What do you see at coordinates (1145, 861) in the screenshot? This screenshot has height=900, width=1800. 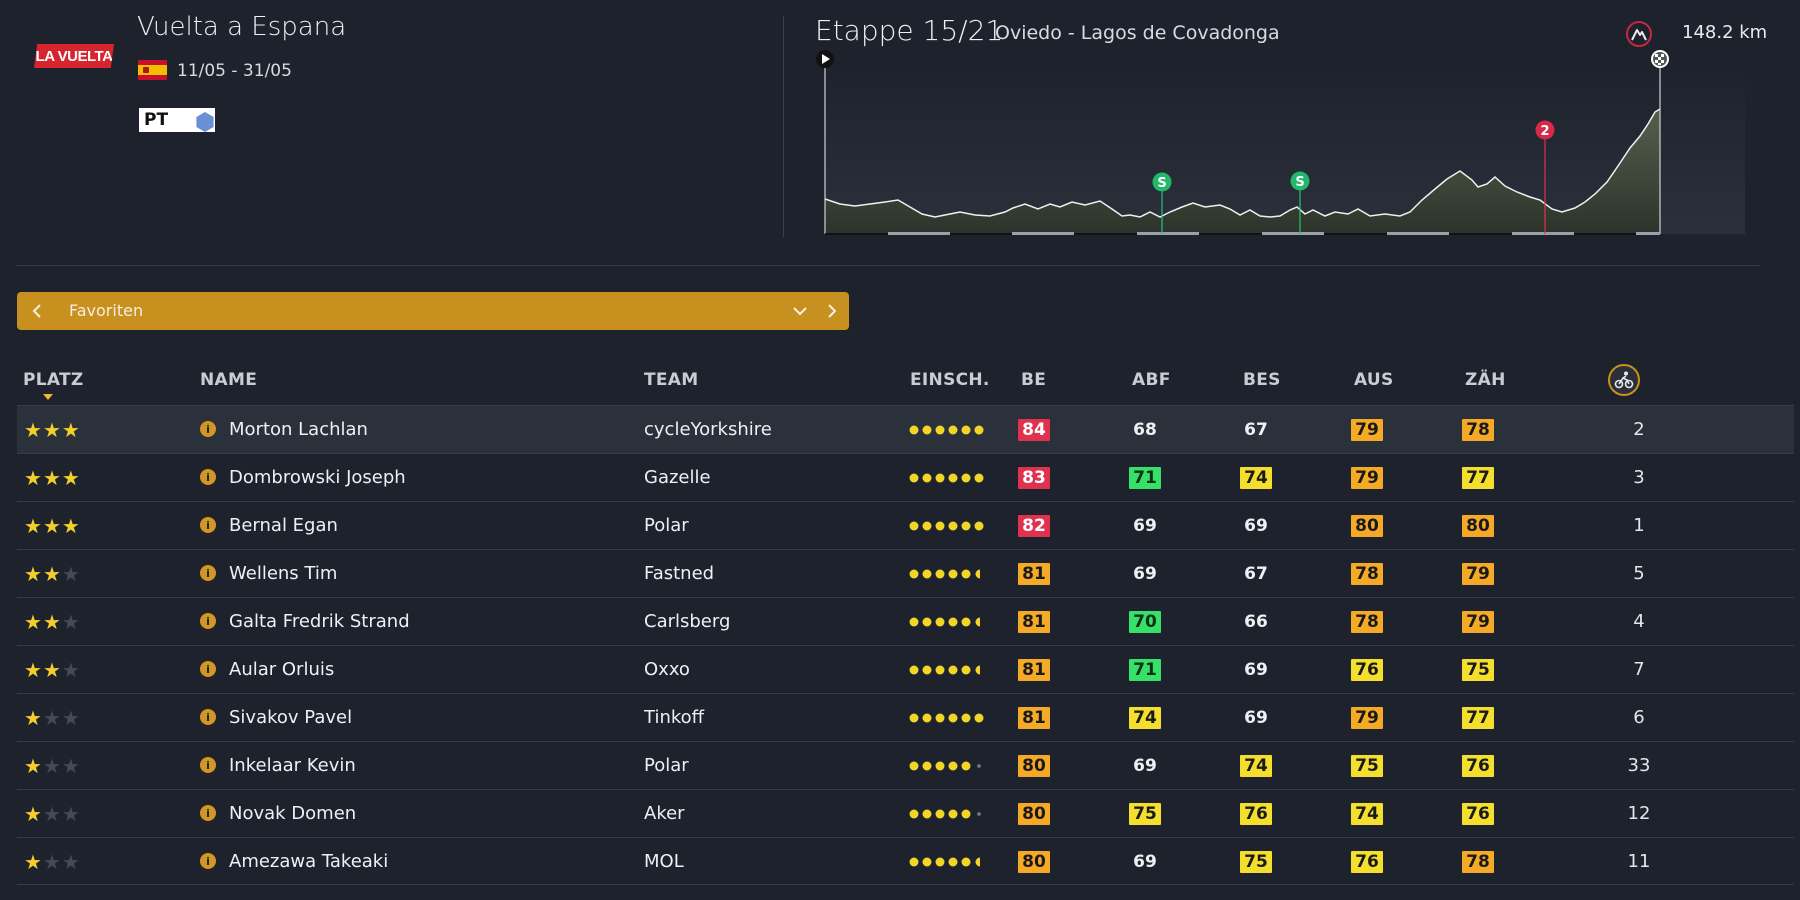 I see `stat-abf-value: 69` at bounding box center [1145, 861].